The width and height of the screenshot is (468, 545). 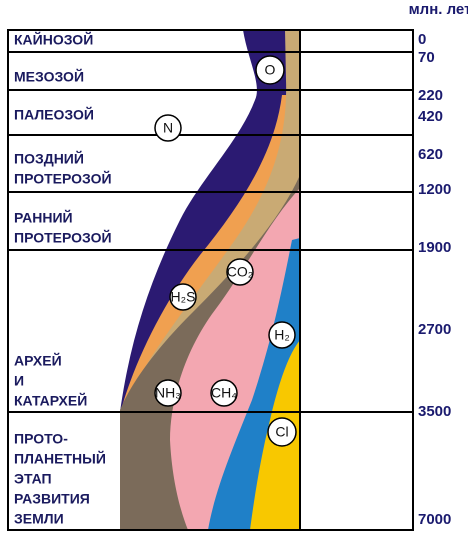 What do you see at coordinates (60, 458) in the screenshot?
I see `era-label: ПЛАНЕТНЫЙ` at bounding box center [60, 458].